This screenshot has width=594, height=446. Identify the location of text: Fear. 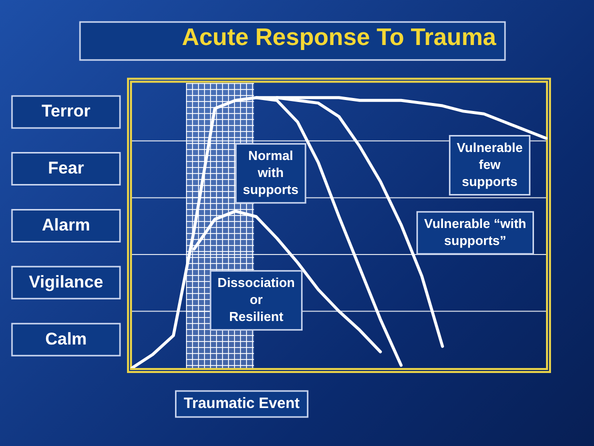
(66, 168).